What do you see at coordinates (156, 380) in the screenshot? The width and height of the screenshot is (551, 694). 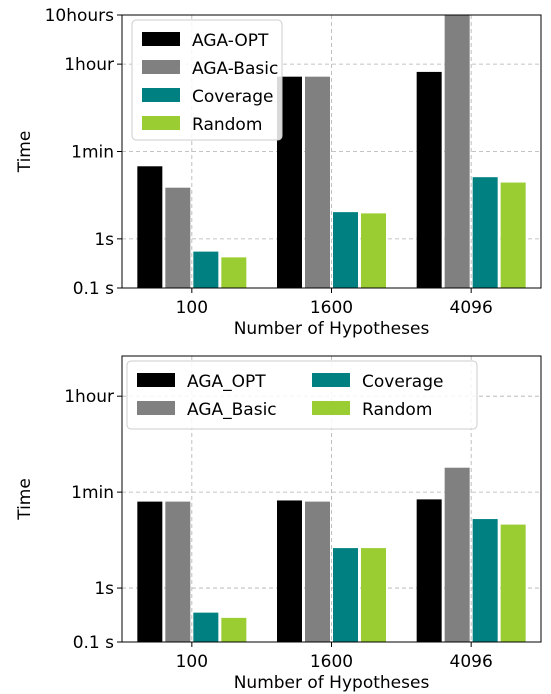 I see `legend-swatch-AGA_OPT` at bounding box center [156, 380].